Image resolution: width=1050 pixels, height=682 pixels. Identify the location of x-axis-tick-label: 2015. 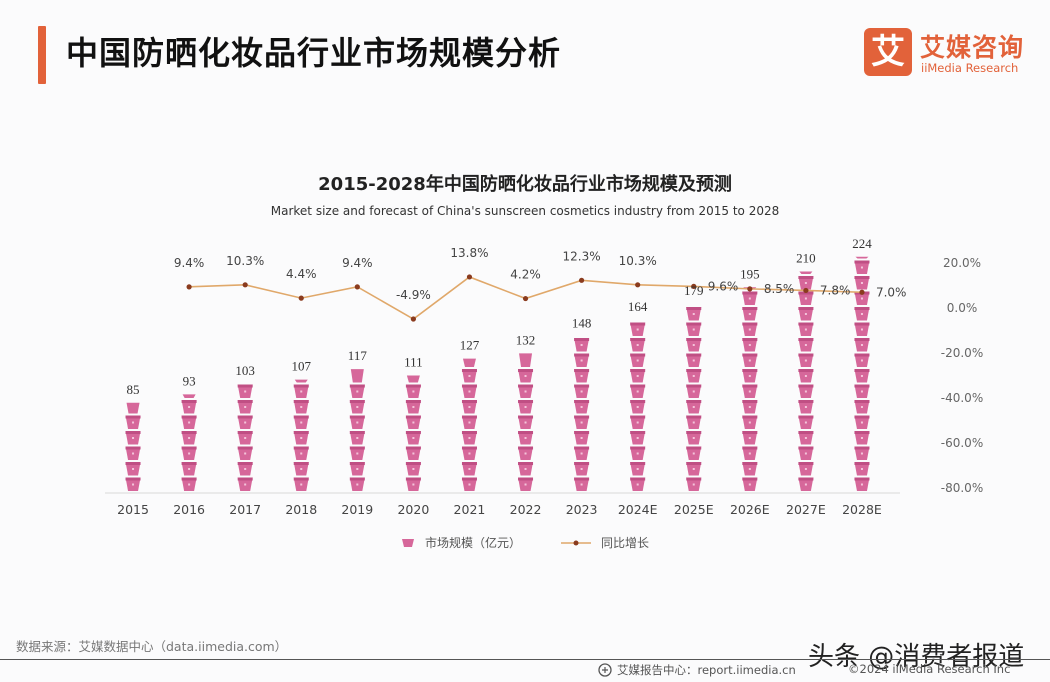
(133, 509).